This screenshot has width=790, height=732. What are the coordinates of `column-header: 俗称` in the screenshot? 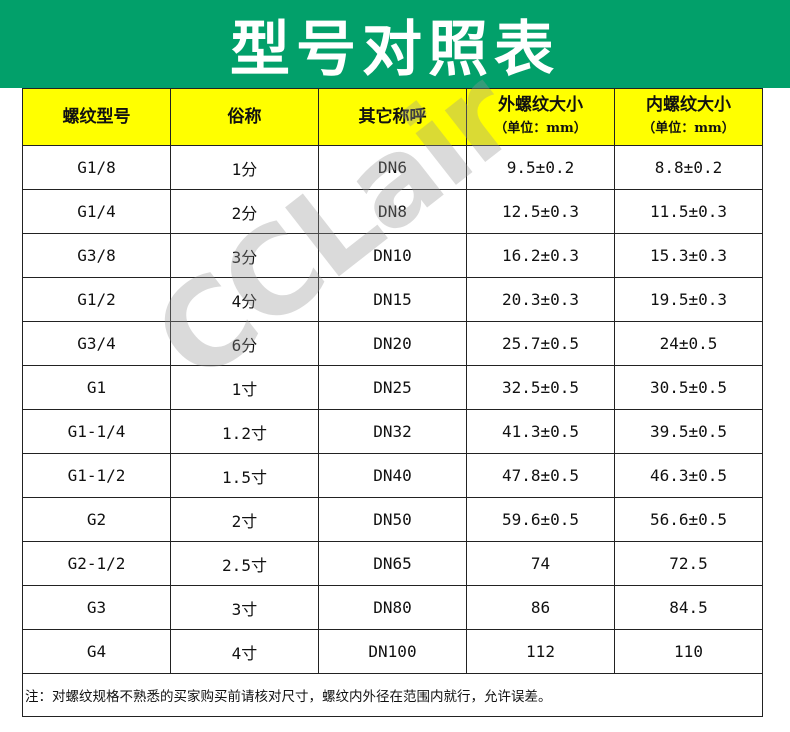 It's located at (244, 117).